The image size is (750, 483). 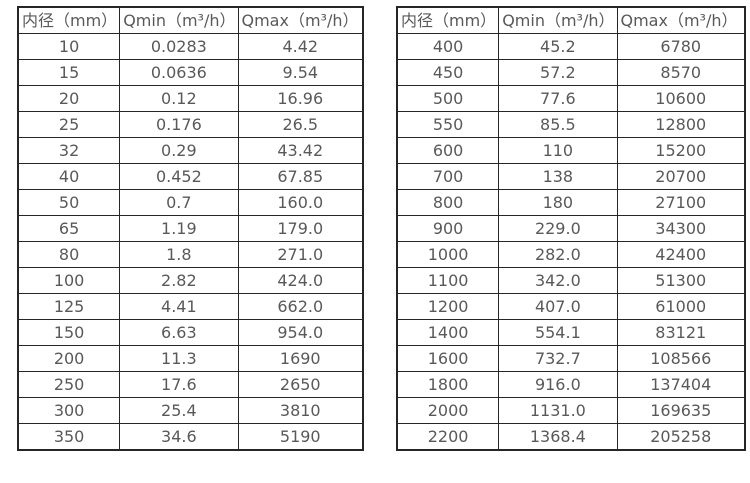 I want to click on table-cell: 342.0, so click(x=558, y=280).